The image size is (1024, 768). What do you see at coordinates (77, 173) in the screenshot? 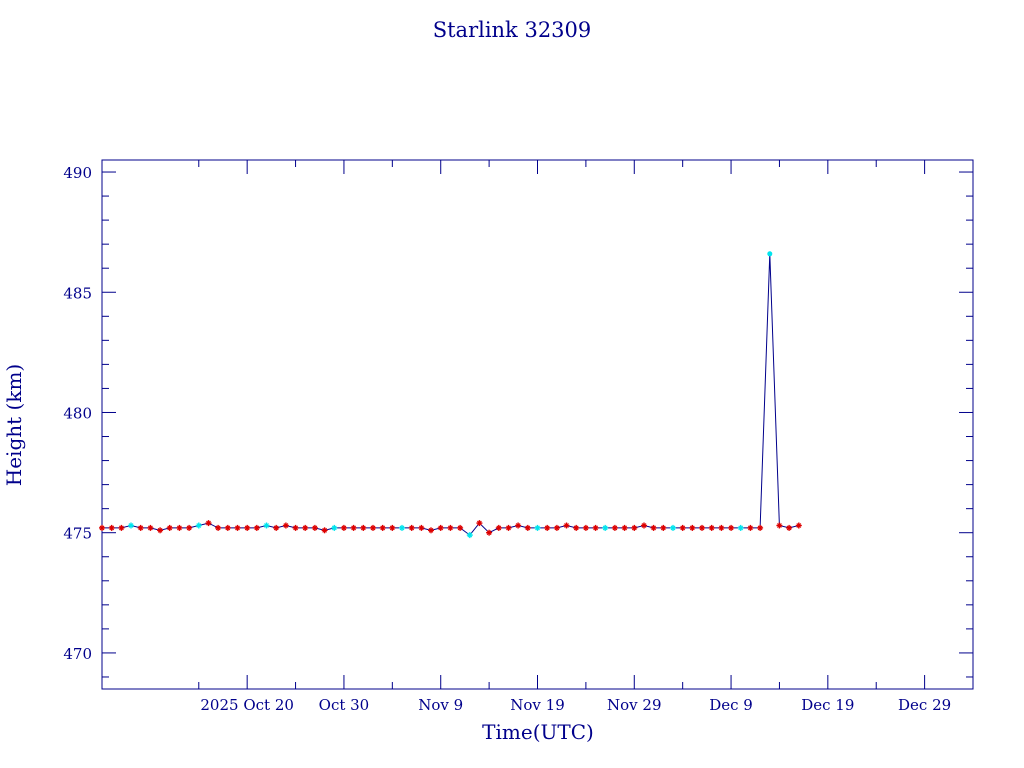
I see `y-tick-label: 490` at bounding box center [77, 173].